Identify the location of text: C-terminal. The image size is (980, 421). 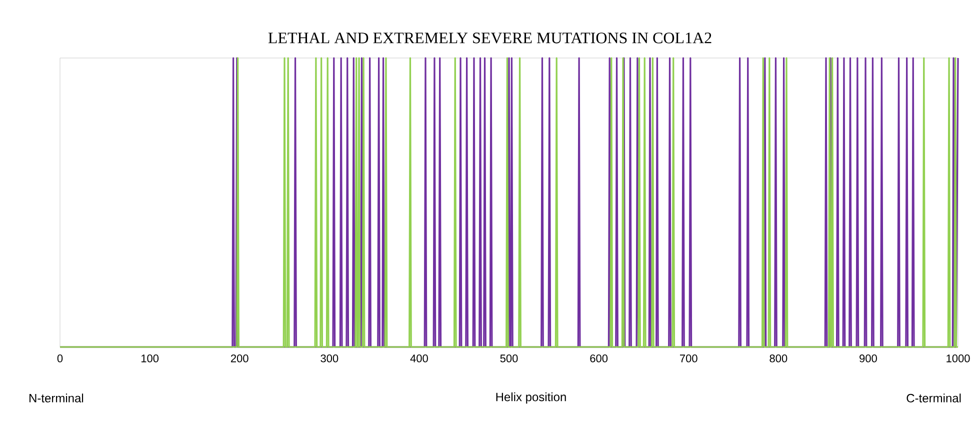
(933, 398).